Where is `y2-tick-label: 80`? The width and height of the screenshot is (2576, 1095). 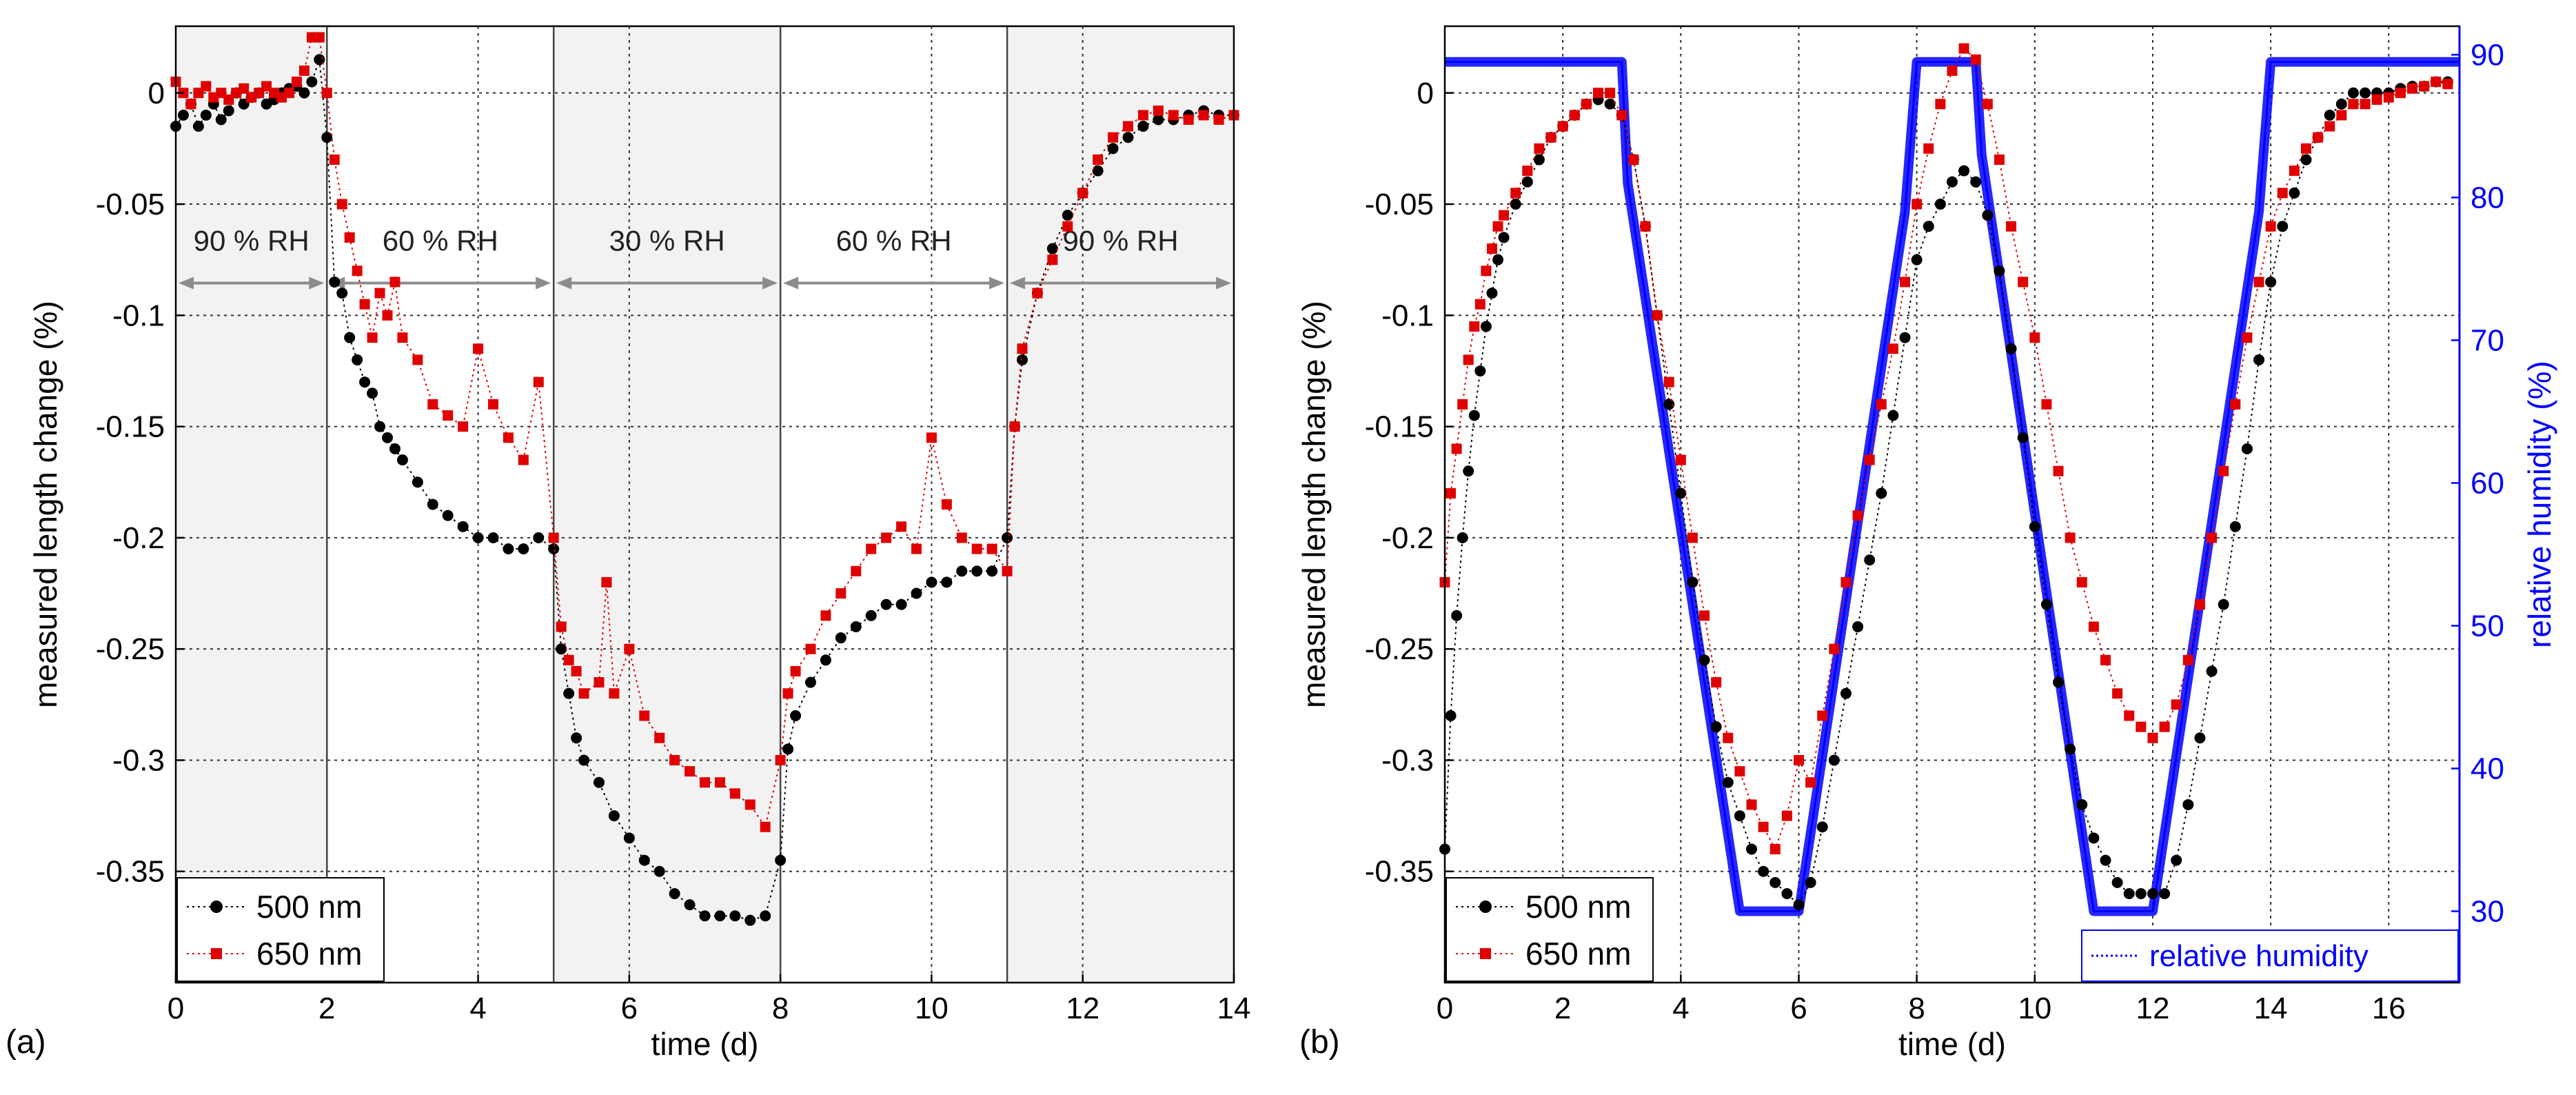 y2-tick-label: 80 is located at coordinates (2487, 197).